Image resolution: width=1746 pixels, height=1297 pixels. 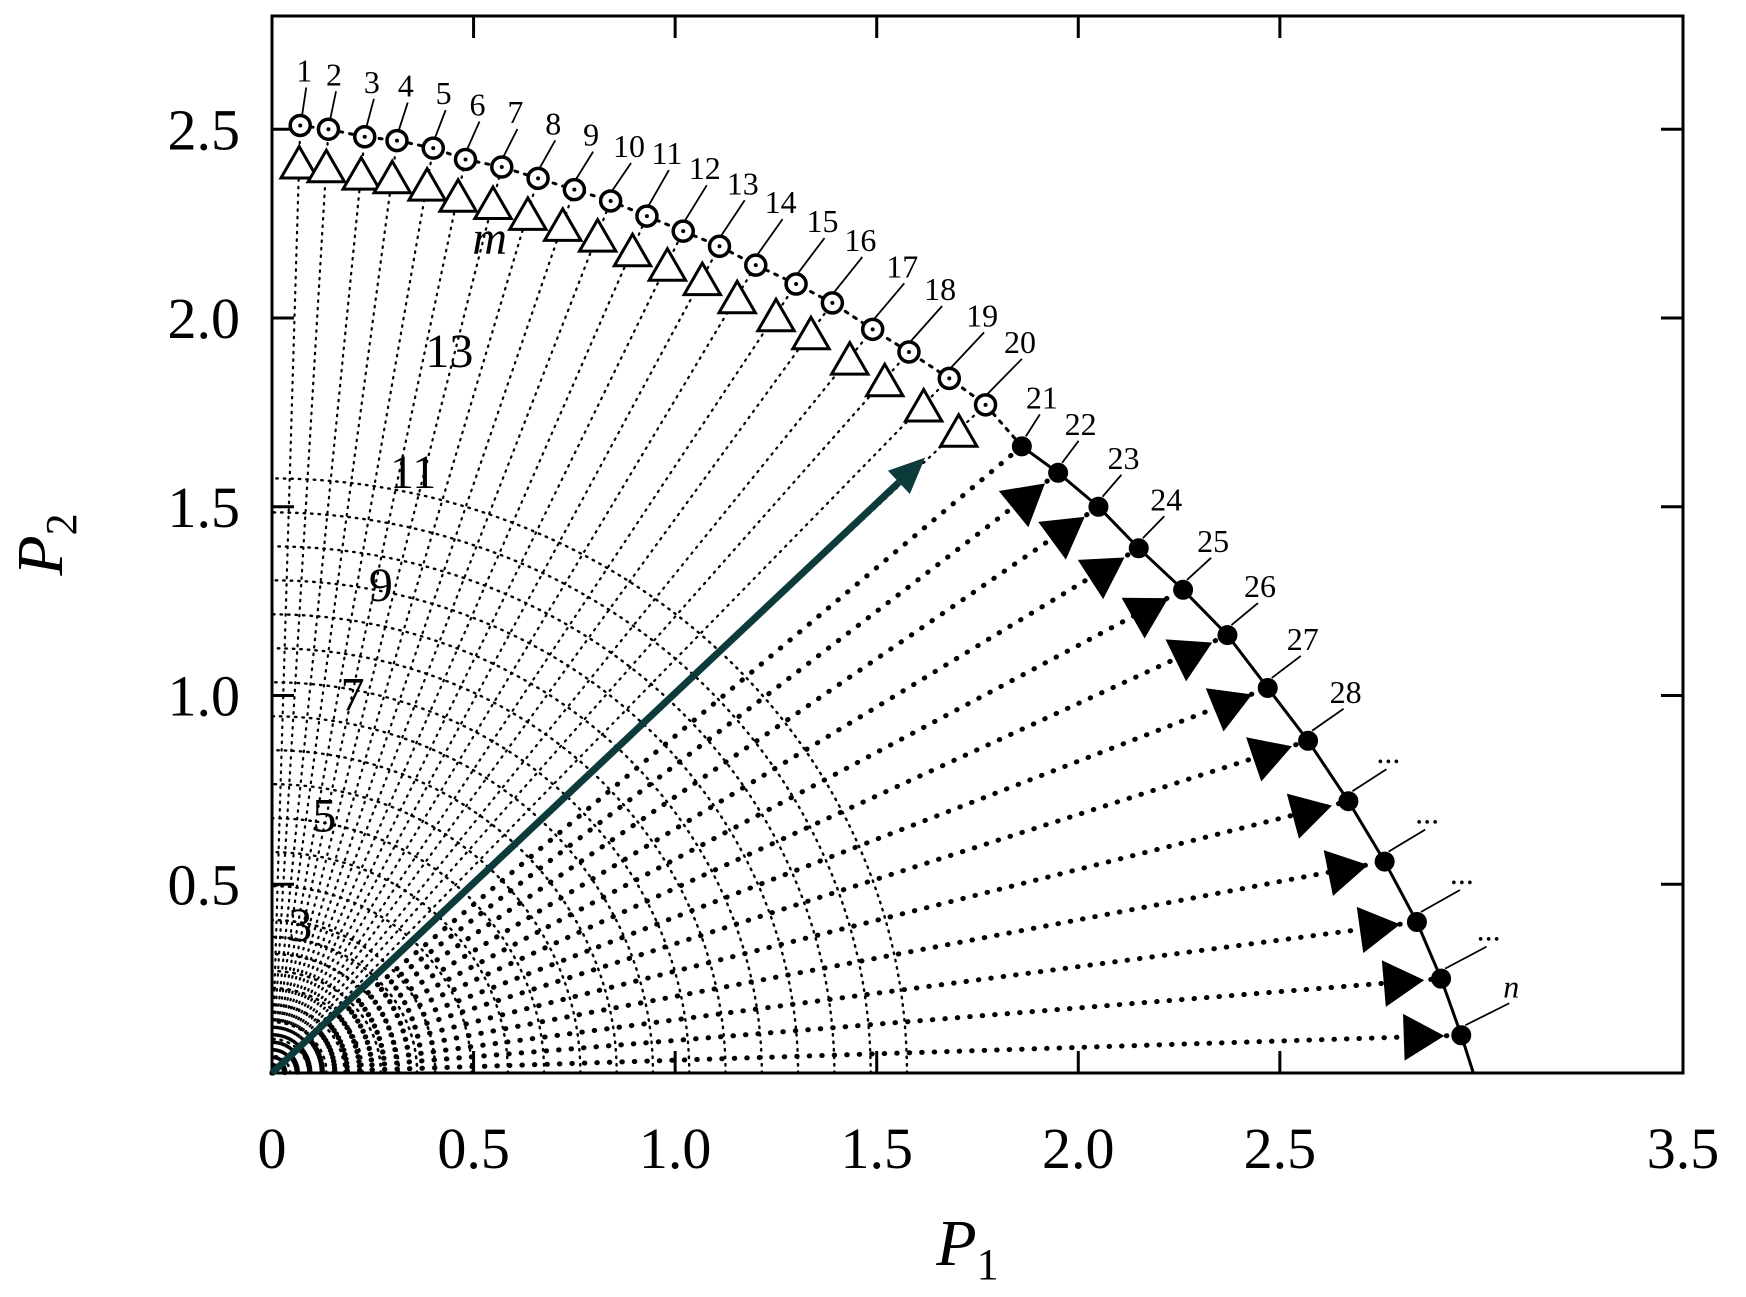 I want to click on y-axis-label: P2, so click(x=45, y=544).